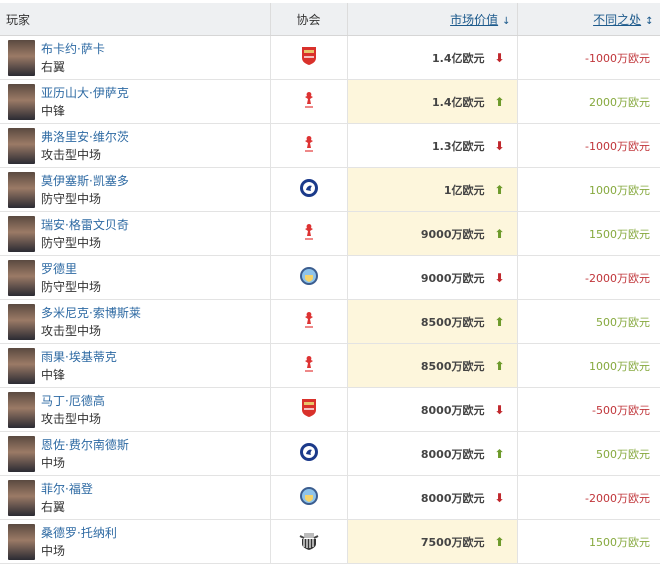 The height and width of the screenshot is (564, 660). I want to click on difference-cell: 2000万欧元, so click(588, 101).